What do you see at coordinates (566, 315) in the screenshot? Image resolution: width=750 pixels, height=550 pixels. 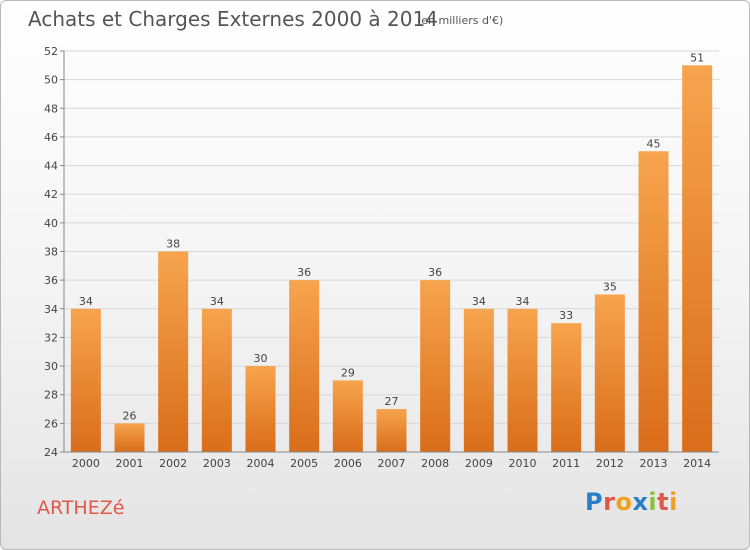 I see `data-label: 33` at bounding box center [566, 315].